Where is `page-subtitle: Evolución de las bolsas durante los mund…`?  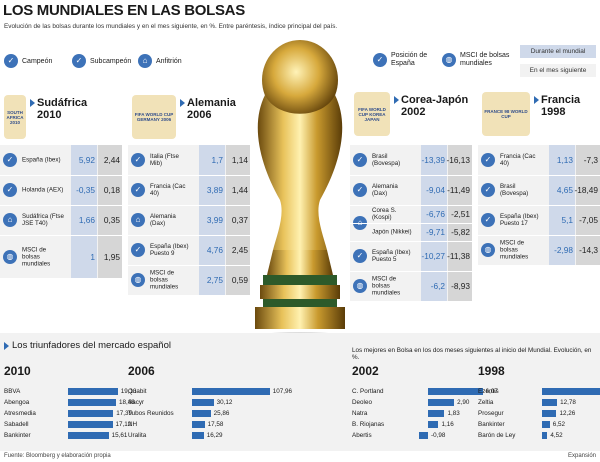
page-subtitle: Evolución de las bolsas durante los mund… is located at coordinates (171, 26).